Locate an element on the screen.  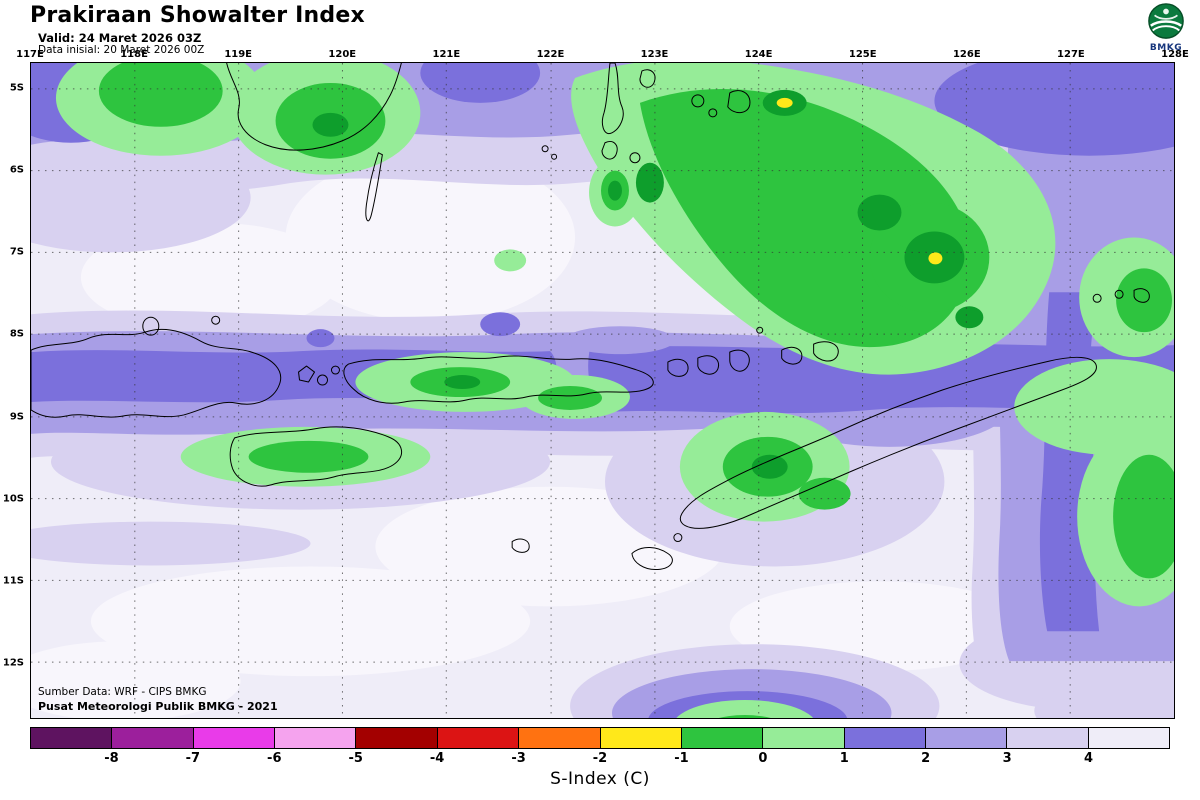
lon-tick-label: 119E is located at coordinates (238, 54).